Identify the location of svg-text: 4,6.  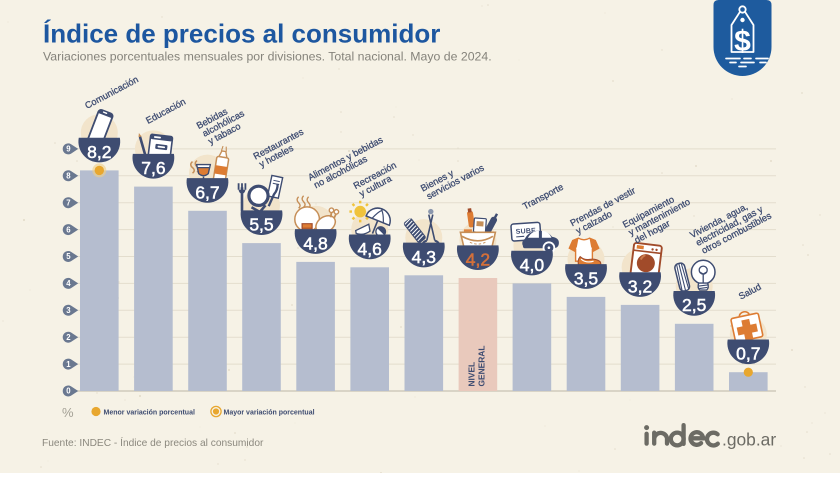
(370, 249).